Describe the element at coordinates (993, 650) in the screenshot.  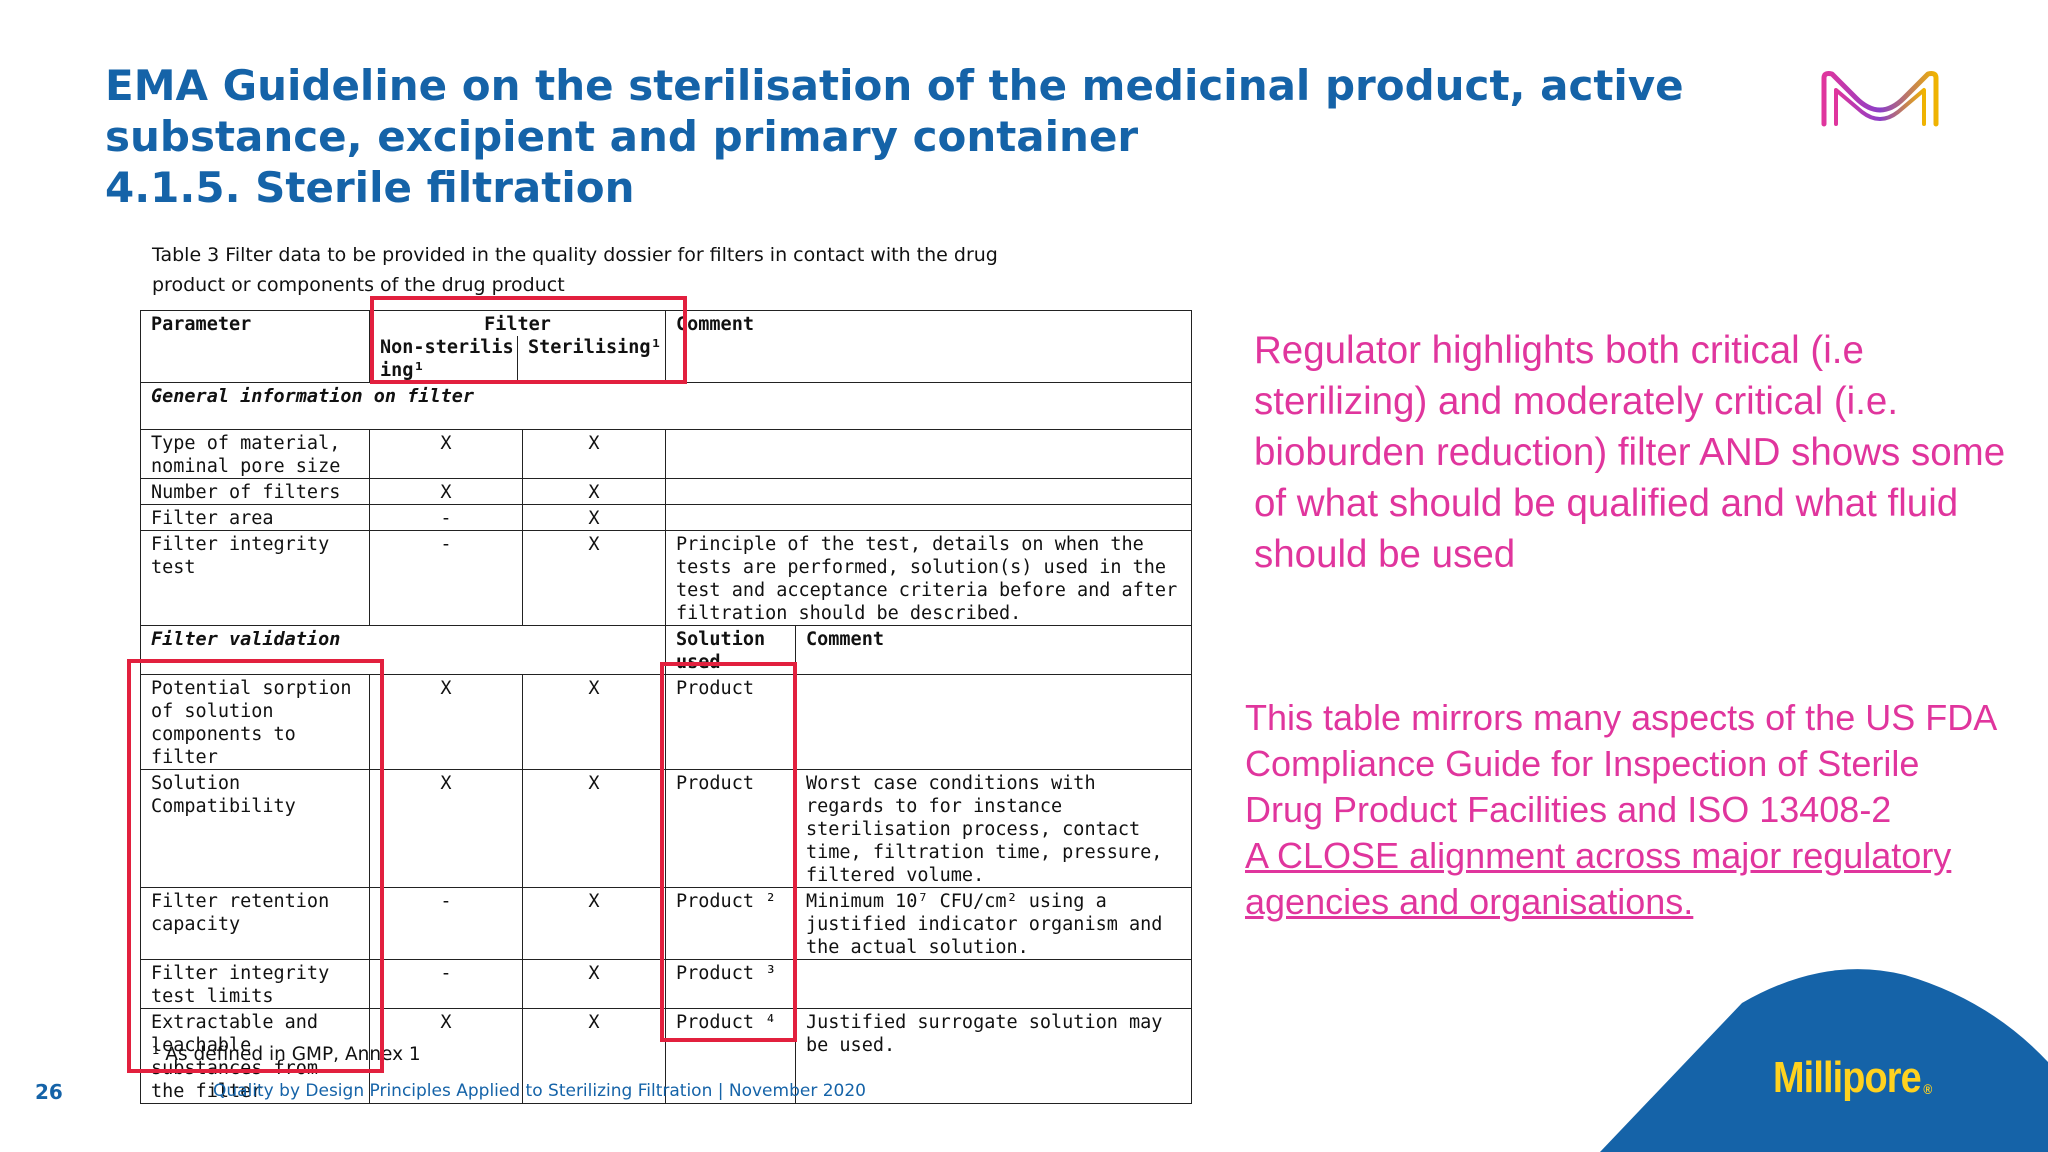
I see `header-validation-comment: Comment` at that location.